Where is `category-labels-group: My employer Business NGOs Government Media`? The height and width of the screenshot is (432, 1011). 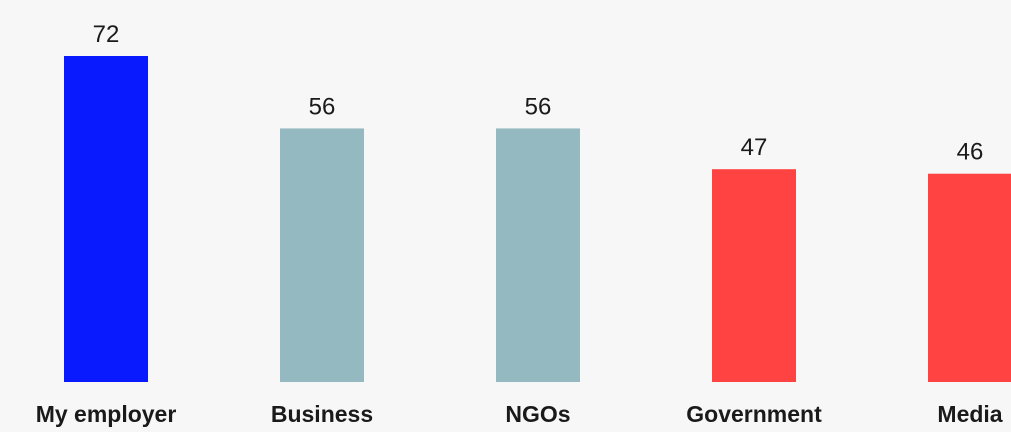 category-labels-group: My employer Business NGOs Government Media is located at coordinates (519, 414).